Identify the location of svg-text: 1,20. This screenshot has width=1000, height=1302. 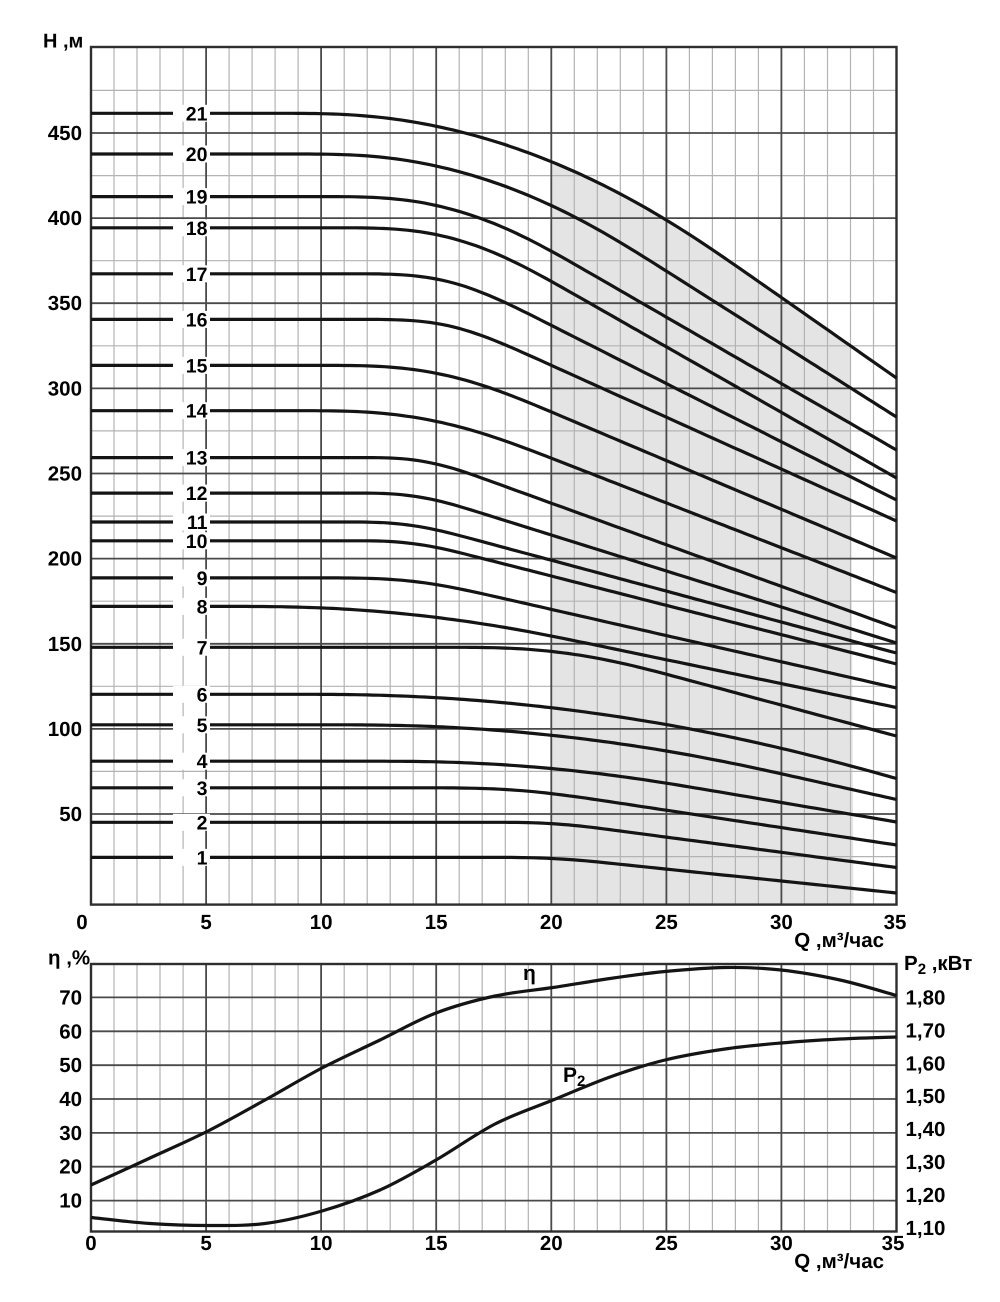
(926, 1195).